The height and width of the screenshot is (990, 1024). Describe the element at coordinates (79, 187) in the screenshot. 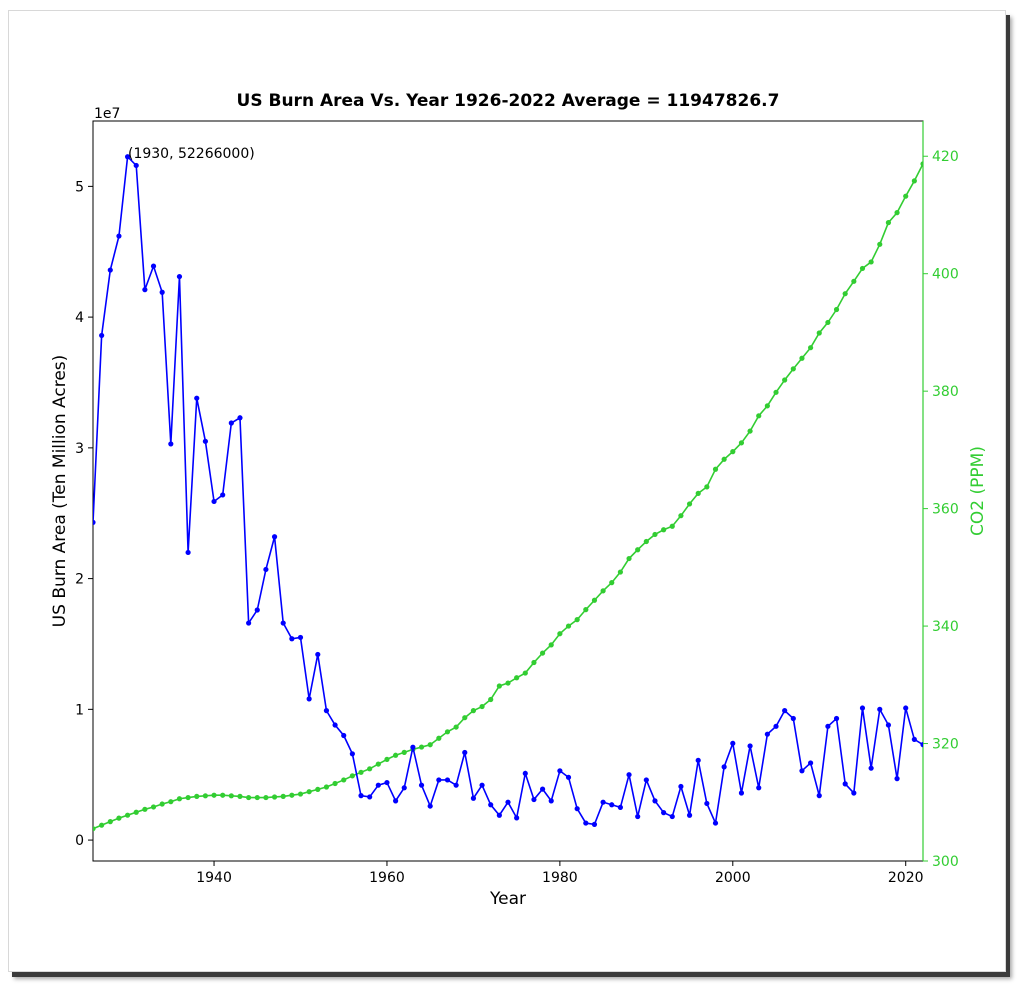

I see `y-tick-label: 5` at that location.